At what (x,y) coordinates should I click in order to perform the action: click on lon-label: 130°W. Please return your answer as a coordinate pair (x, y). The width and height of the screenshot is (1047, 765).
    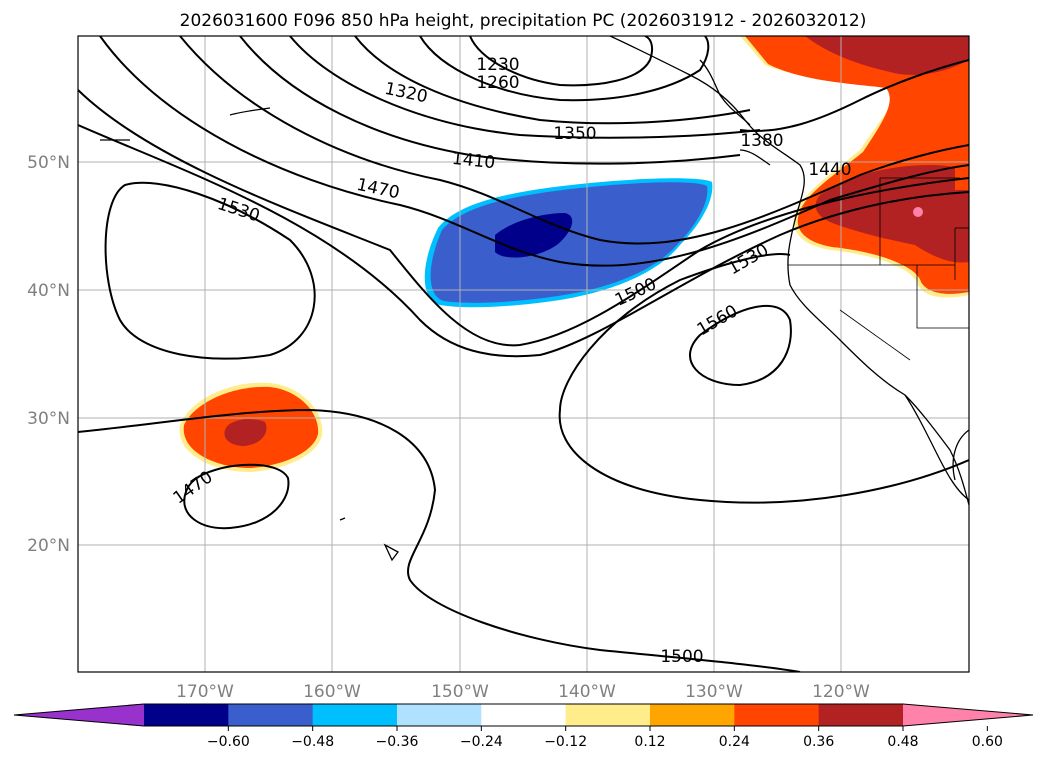
    Looking at the image, I should click on (714, 692).